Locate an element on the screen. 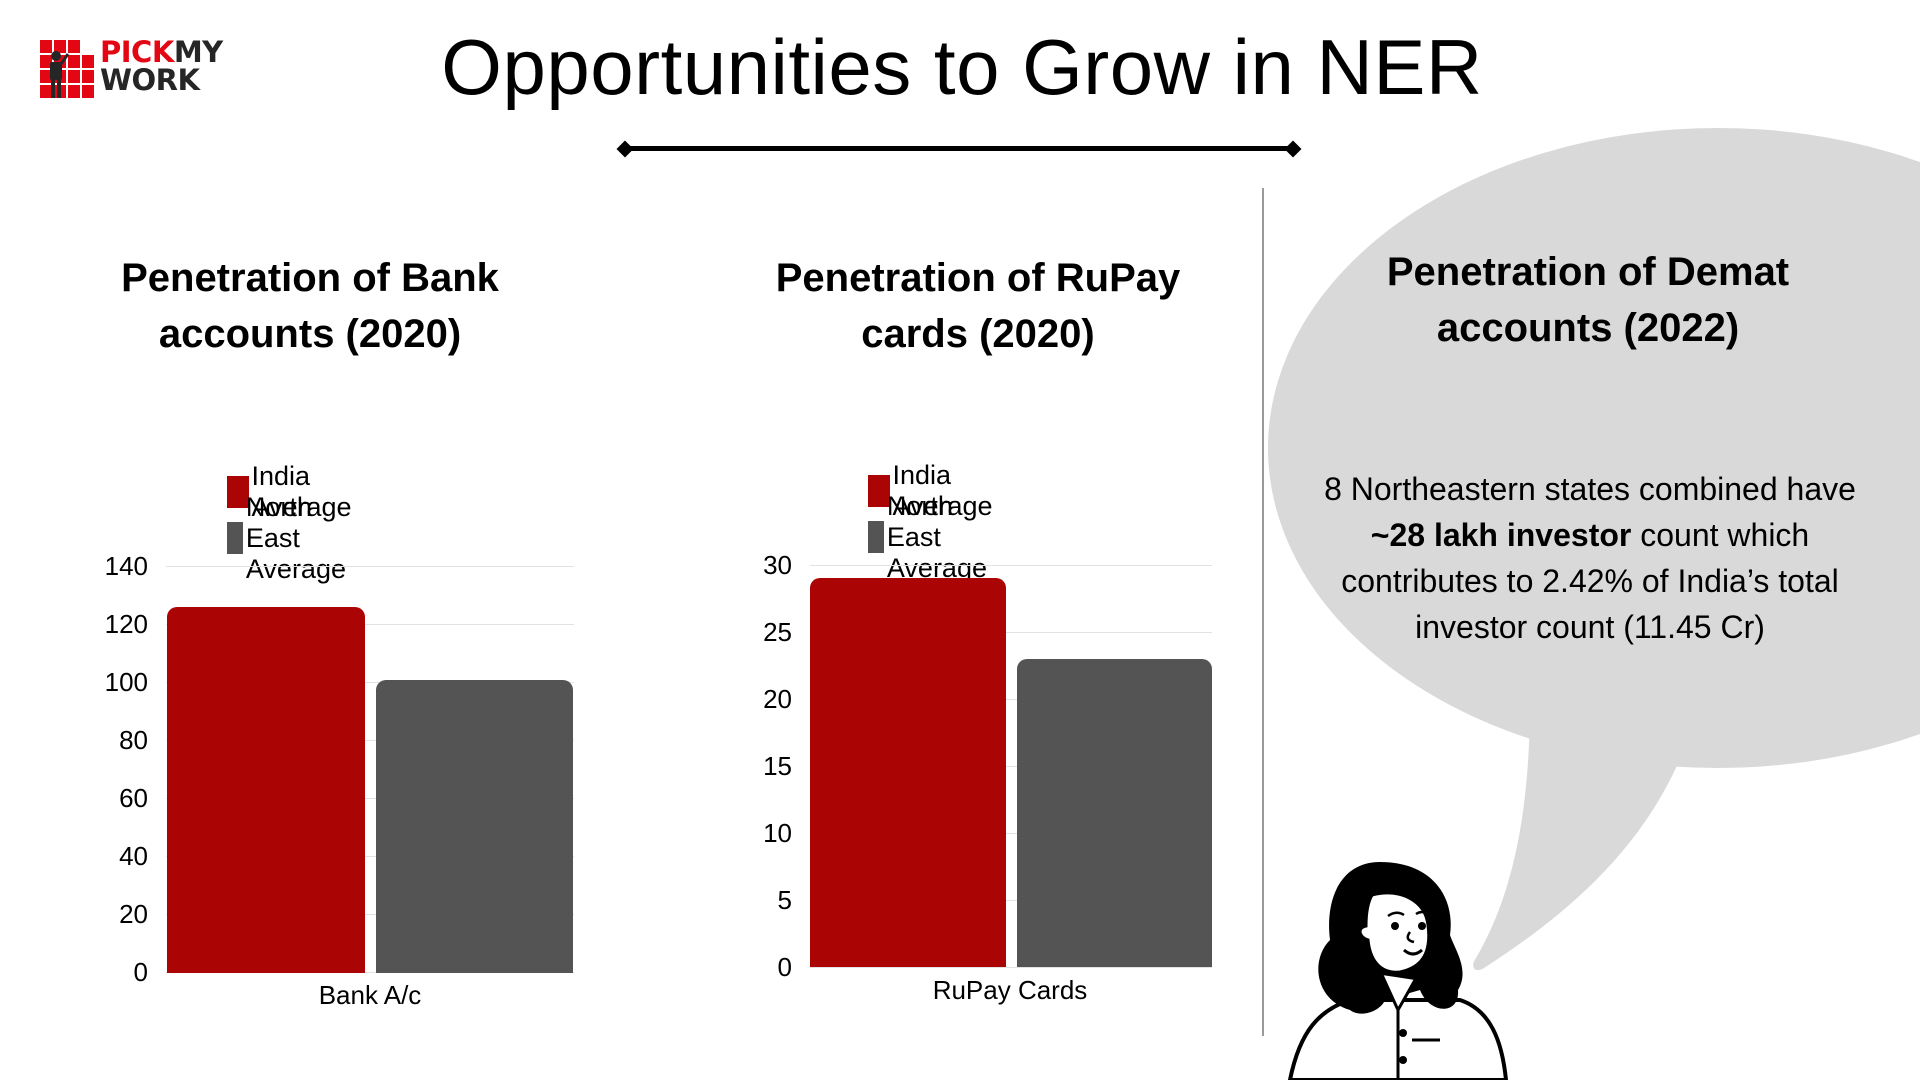 This screenshot has height=1080, width=1920. y-tick: 5 is located at coordinates (784, 900).